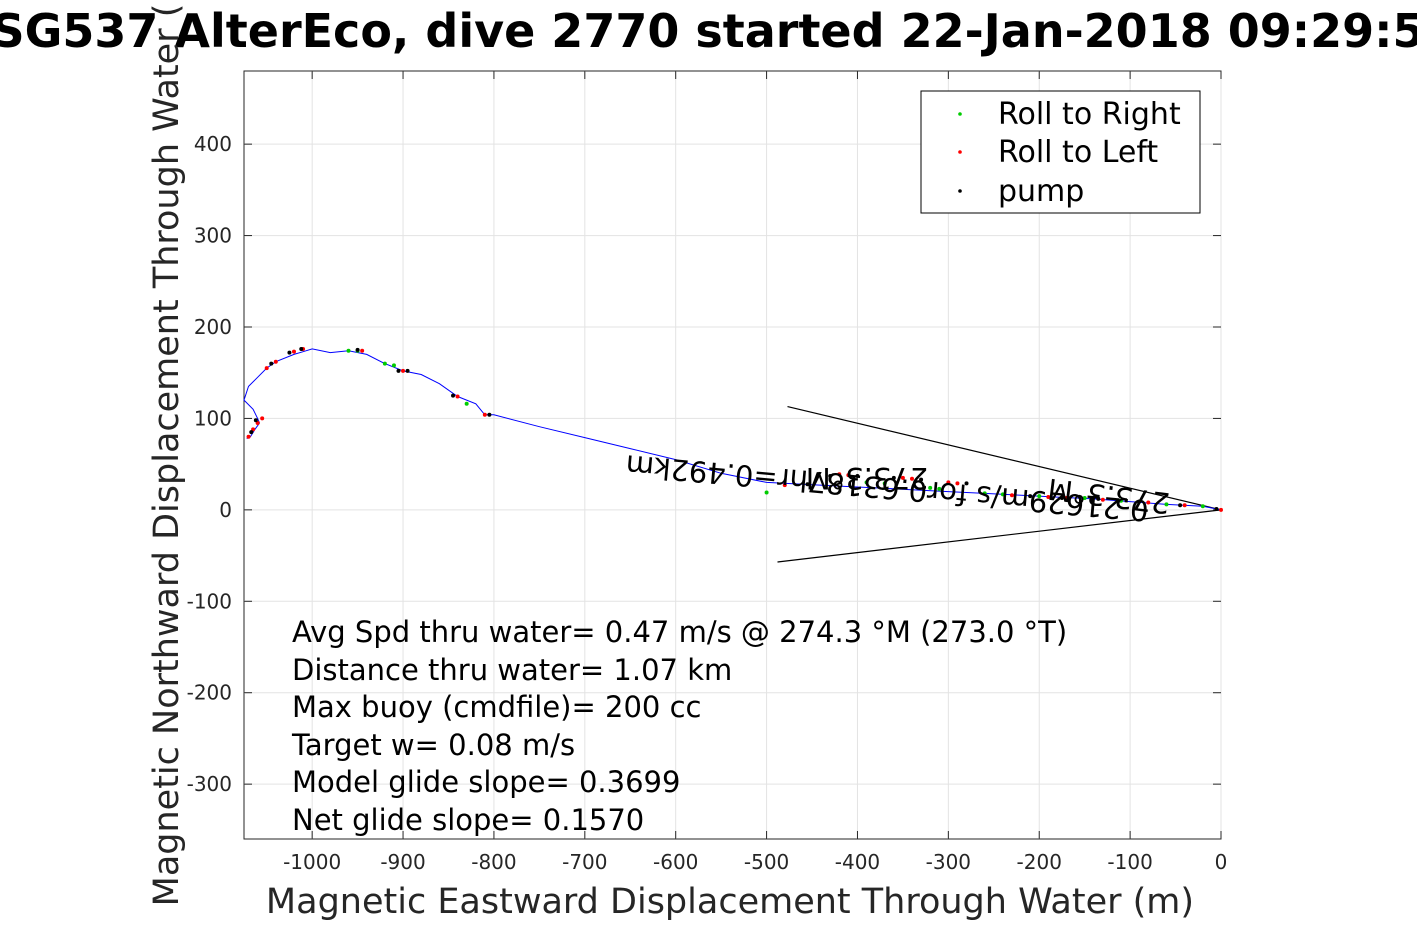  Describe the element at coordinates (209, 601) in the screenshot. I see `y-tick-label: -100` at that location.